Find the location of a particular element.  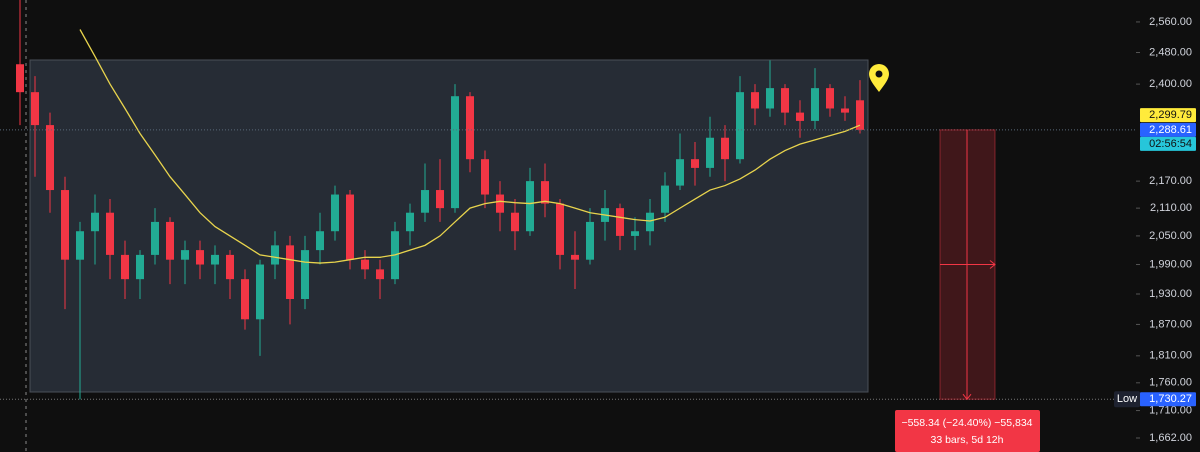

y-tick-label: 1,662.00 is located at coordinates (1170, 438).